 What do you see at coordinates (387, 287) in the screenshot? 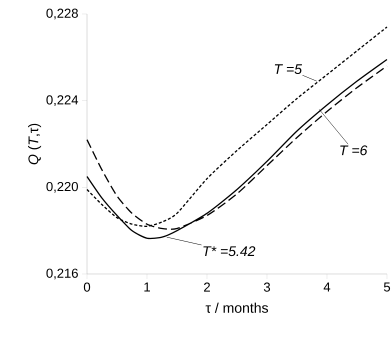
I see `x-tick-label: 5` at bounding box center [387, 287].